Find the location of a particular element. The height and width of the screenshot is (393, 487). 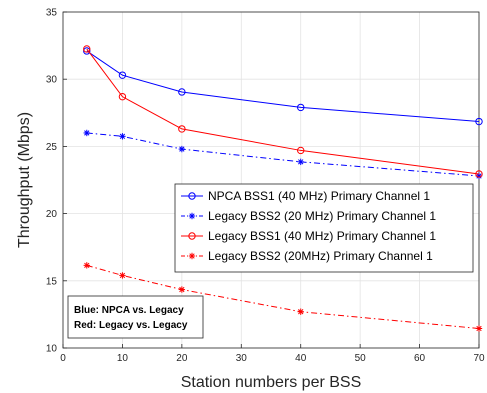

legend-box is located at coordinates (324, 228).